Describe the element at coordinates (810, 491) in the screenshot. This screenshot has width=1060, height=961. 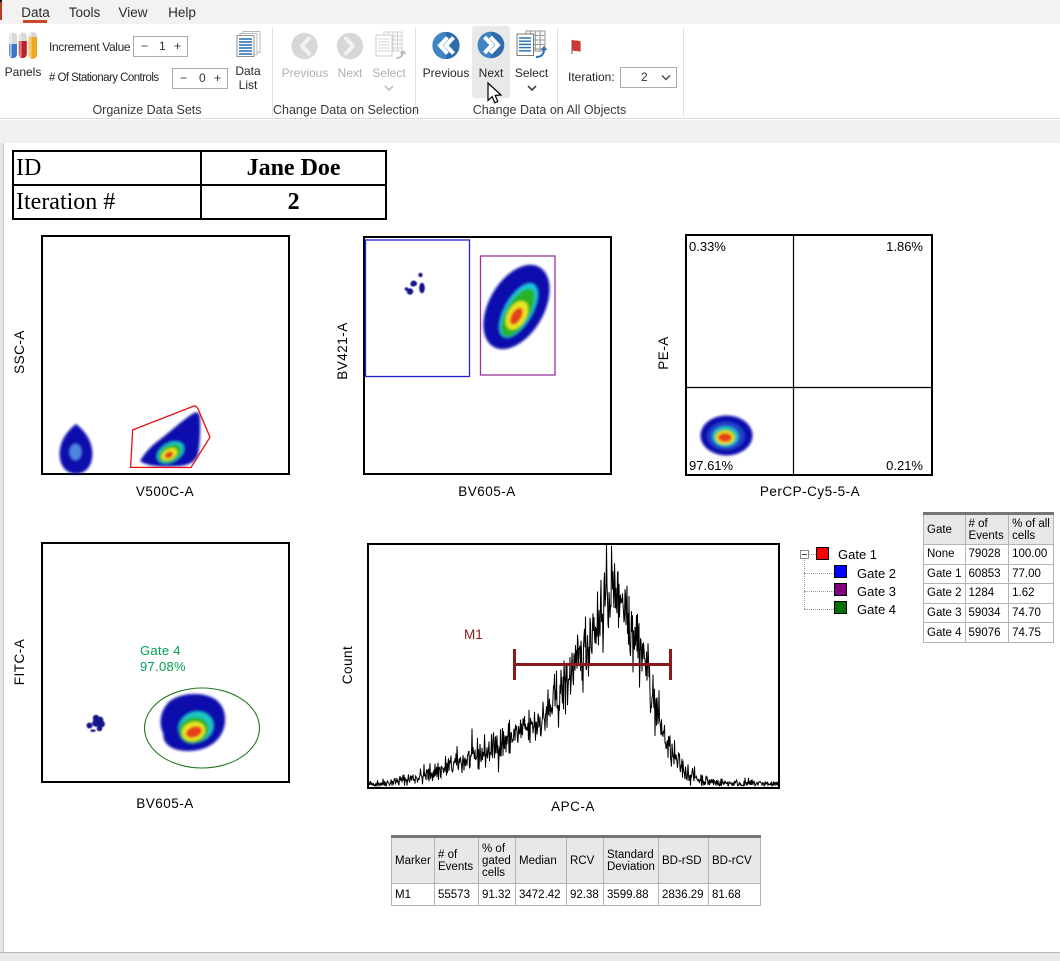
I see `svg-text: PerCP-Cy5-5-A` at that location.